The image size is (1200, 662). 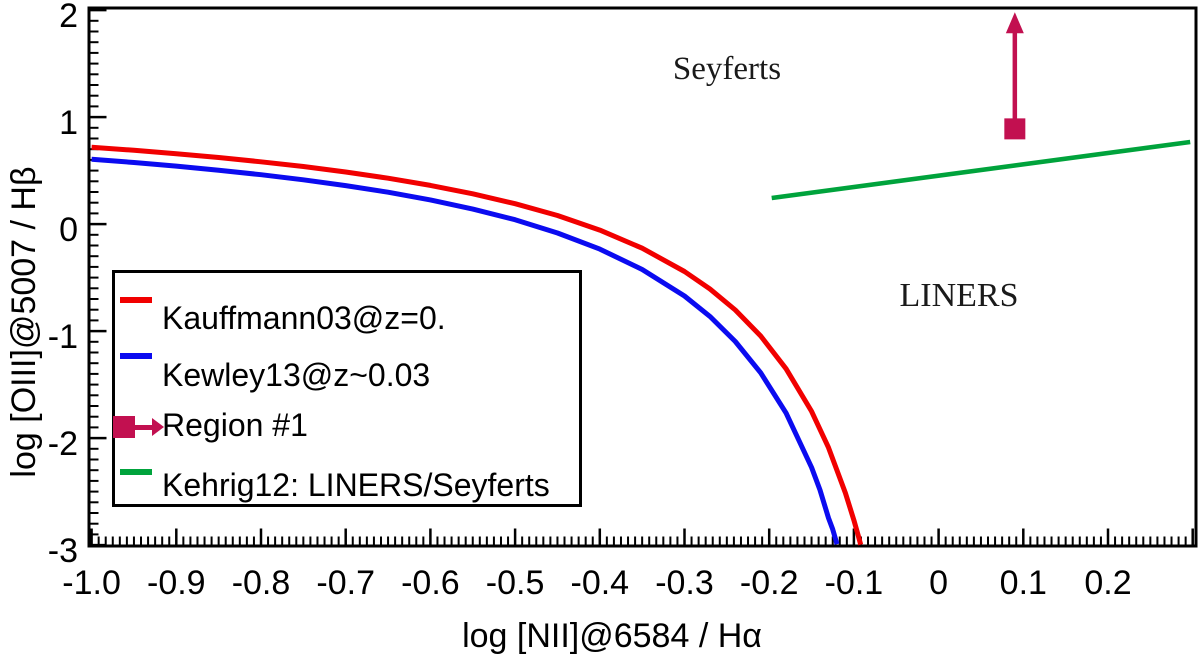 I want to click on legend-label-kewley: Kewley13@z~0.03, so click(x=296, y=375).